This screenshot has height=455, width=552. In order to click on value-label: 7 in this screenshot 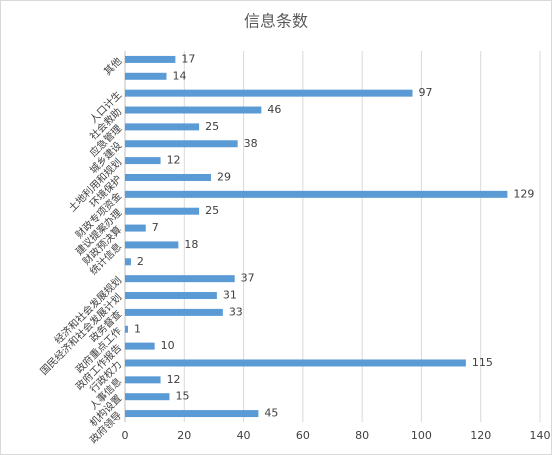, I will do `click(155, 227)`.